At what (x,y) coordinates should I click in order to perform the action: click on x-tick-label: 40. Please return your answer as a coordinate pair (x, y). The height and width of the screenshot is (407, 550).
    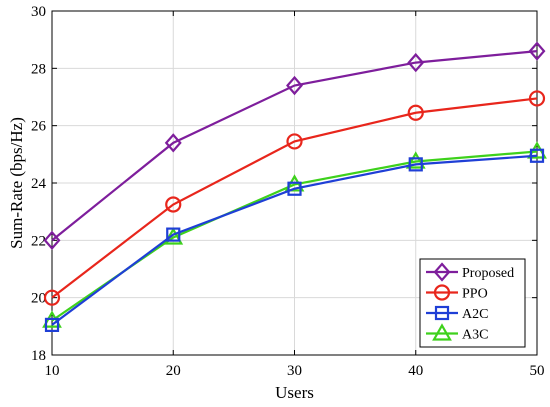
    Looking at the image, I should click on (415, 371).